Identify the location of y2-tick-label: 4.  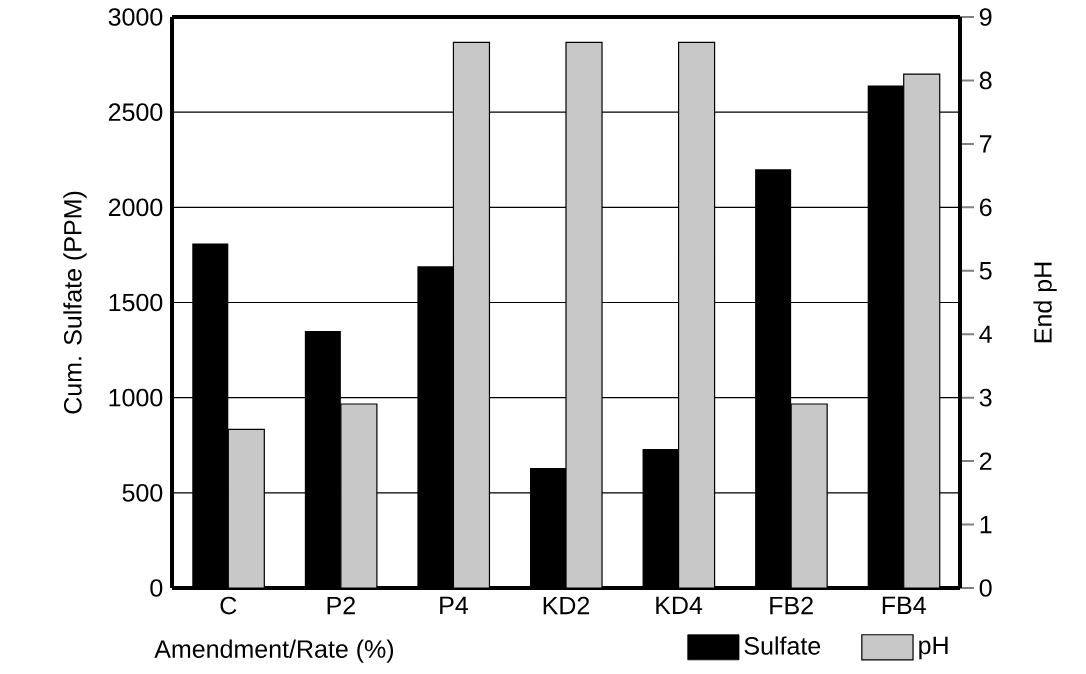
(985, 334).